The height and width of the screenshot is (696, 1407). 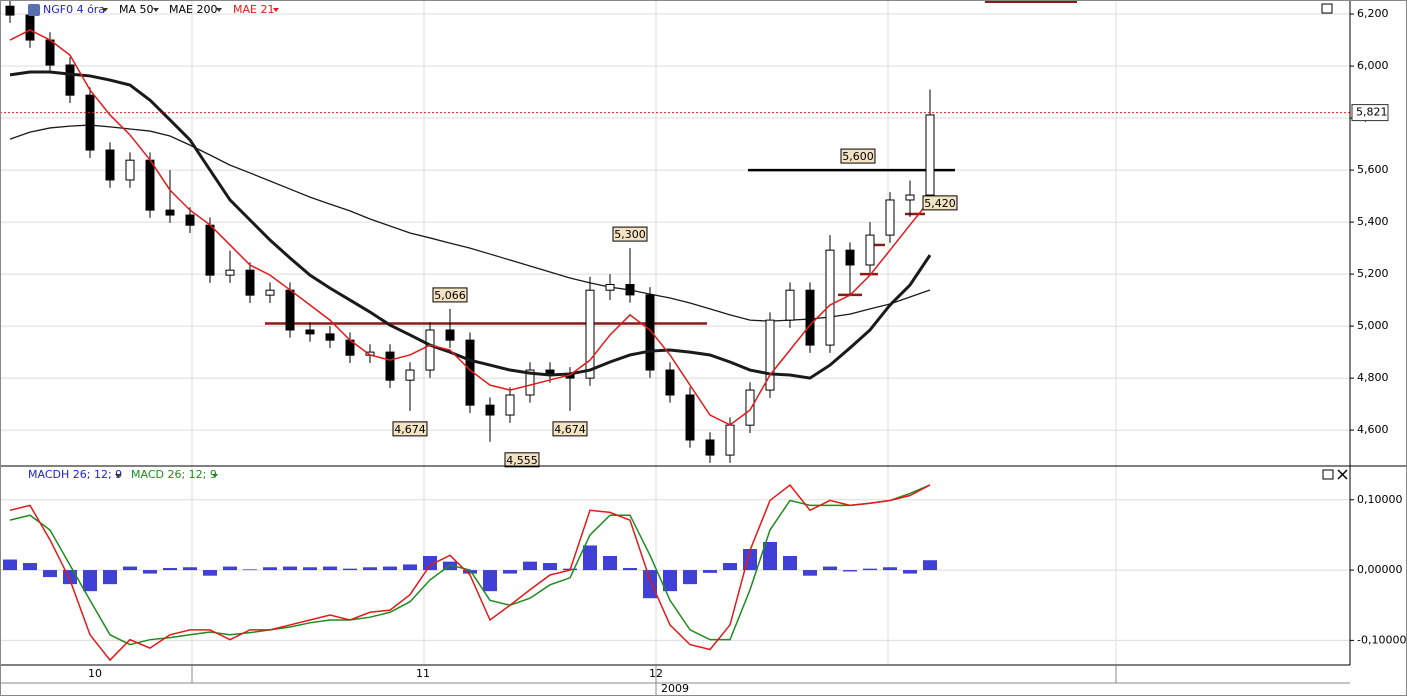 I want to click on year-label: 2009, so click(x=675, y=688).